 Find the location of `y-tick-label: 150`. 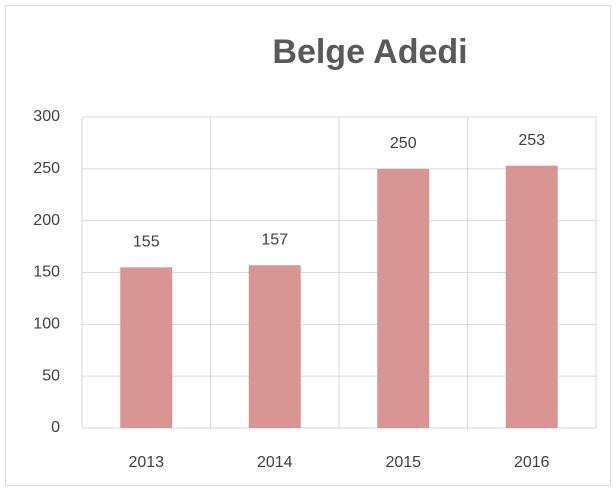

y-tick-label: 150 is located at coordinates (46, 272).